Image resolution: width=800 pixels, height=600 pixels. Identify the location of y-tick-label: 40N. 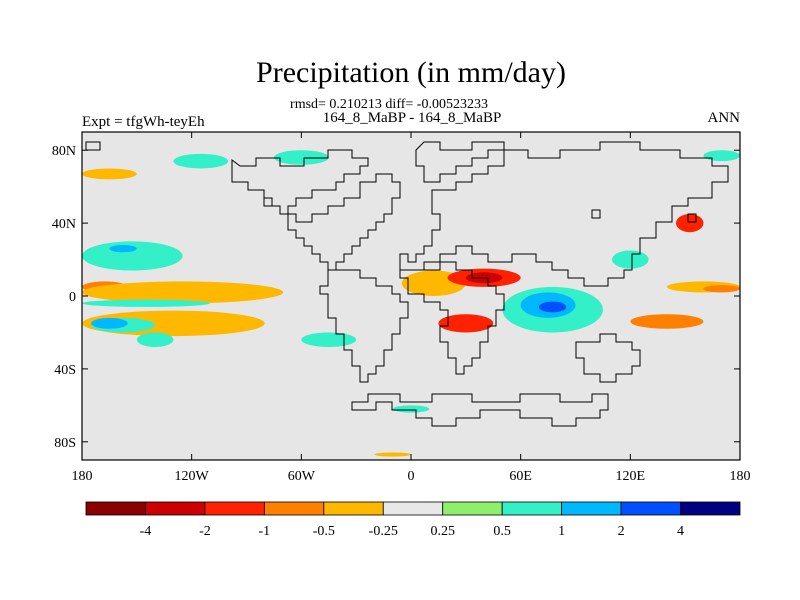
(64, 224).